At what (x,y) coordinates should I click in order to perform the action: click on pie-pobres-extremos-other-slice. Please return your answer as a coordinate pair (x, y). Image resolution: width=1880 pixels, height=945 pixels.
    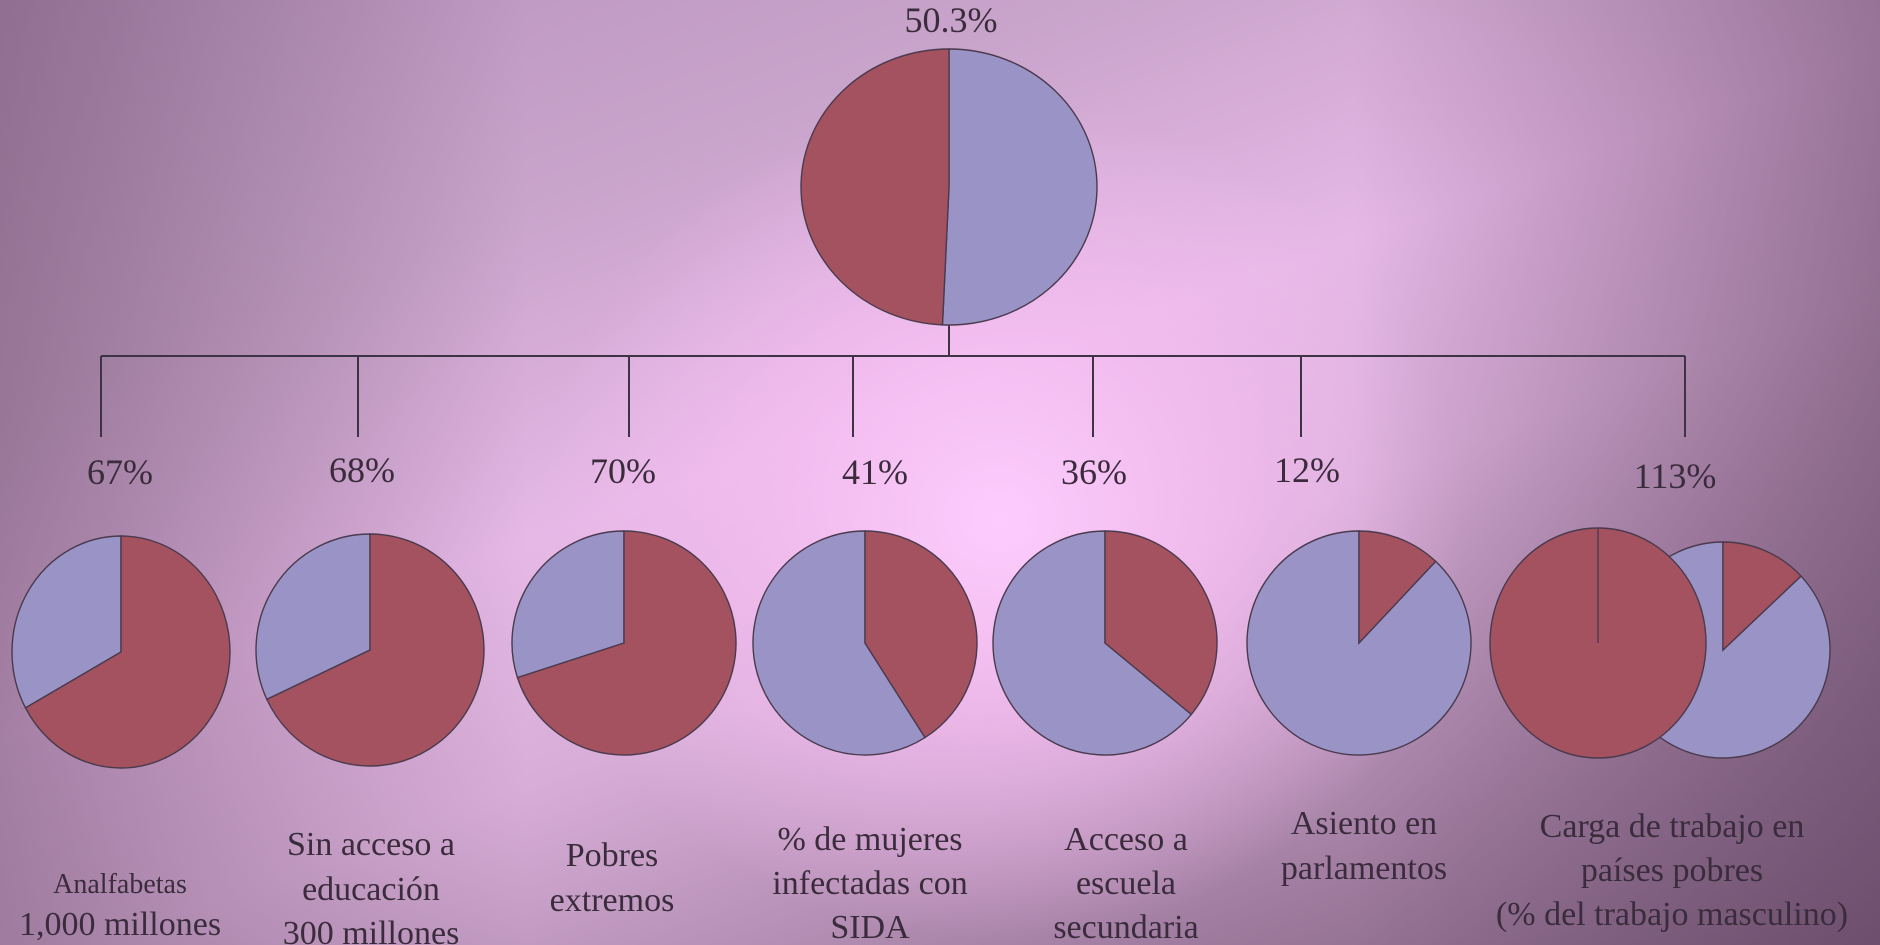
    Looking at the image, I should click on (568, 604).